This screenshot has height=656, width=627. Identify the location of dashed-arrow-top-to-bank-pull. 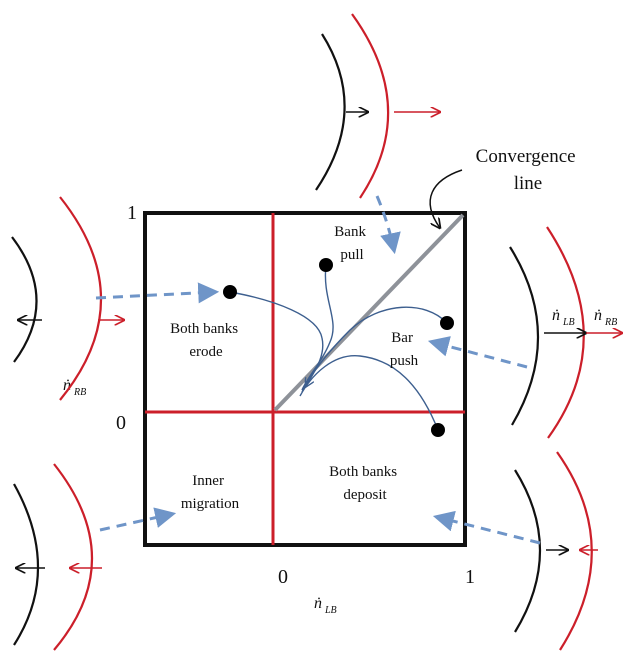
(388, 225).